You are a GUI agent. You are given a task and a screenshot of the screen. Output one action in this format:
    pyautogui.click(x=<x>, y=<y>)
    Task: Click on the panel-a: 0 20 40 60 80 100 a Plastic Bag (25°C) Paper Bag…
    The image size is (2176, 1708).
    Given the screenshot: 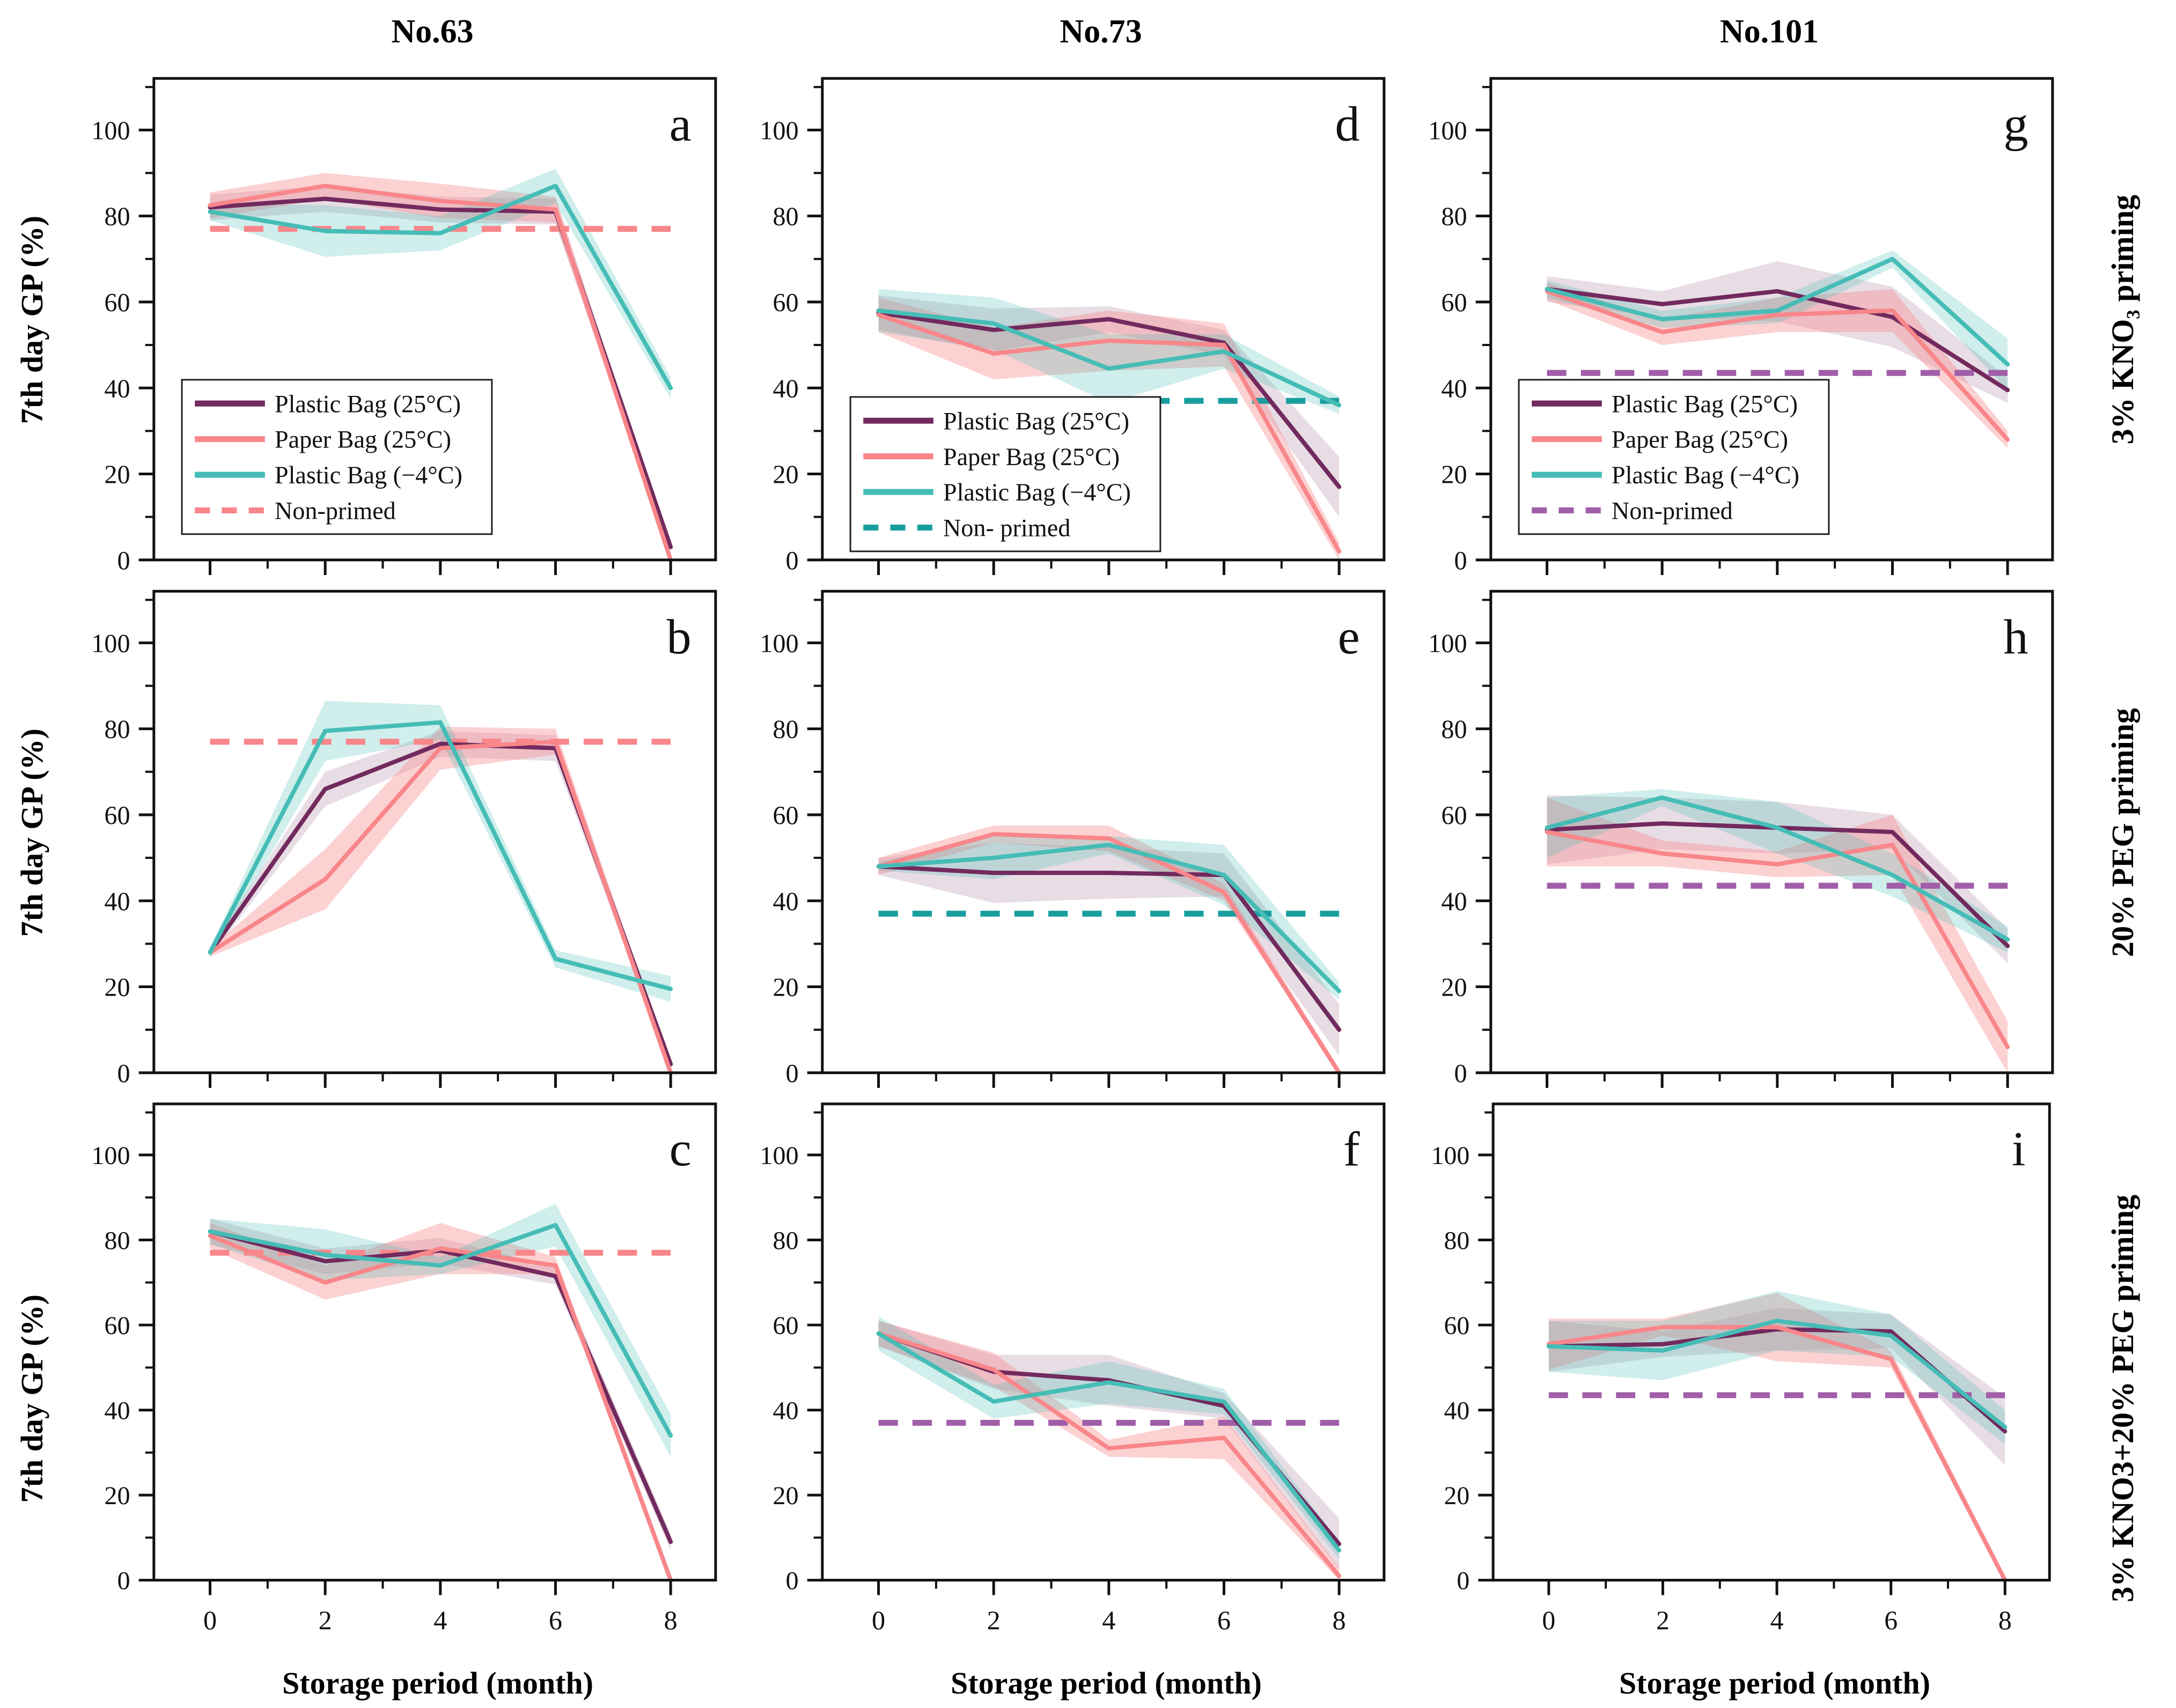 What is the action you would take?
    pyautogui.click(x=397, y=319)
    